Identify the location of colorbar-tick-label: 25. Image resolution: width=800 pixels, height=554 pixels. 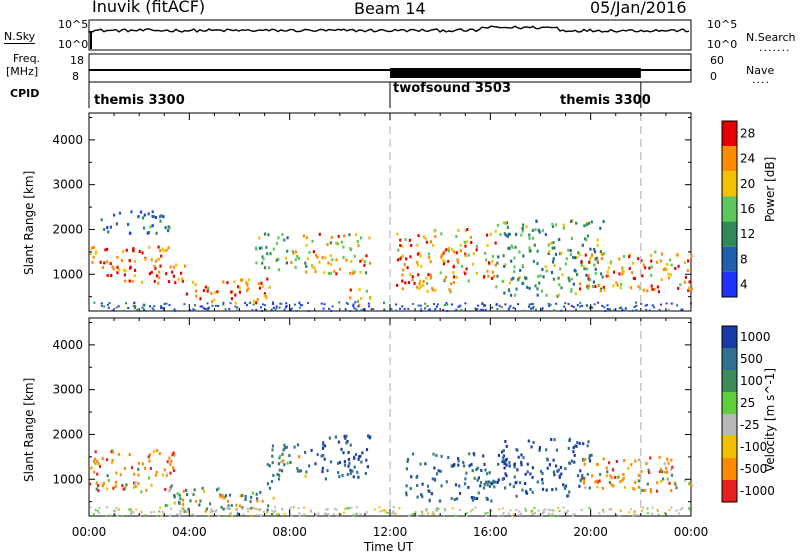
(747, 403).